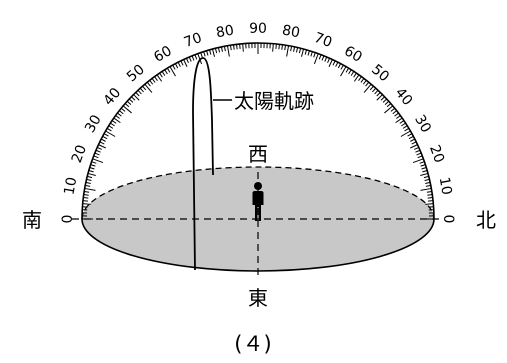 The width and height of the screenshot is (507, 363). Describe the element at coordinates (258, 201) in the screenshot. I see `observer-person-icon` at that location.